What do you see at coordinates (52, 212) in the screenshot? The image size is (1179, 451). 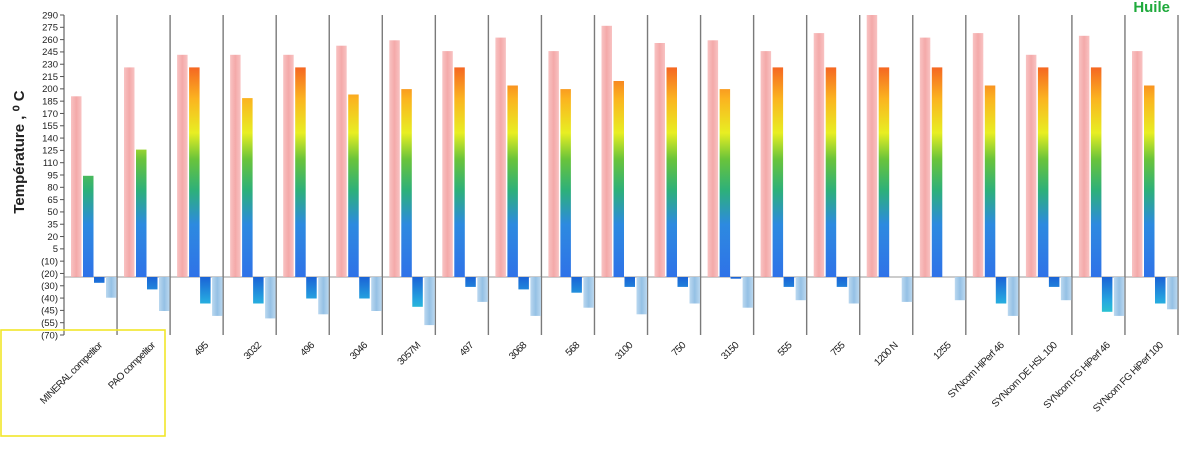 I see `y-tick-label: 50` at bounding box center [52, 212].